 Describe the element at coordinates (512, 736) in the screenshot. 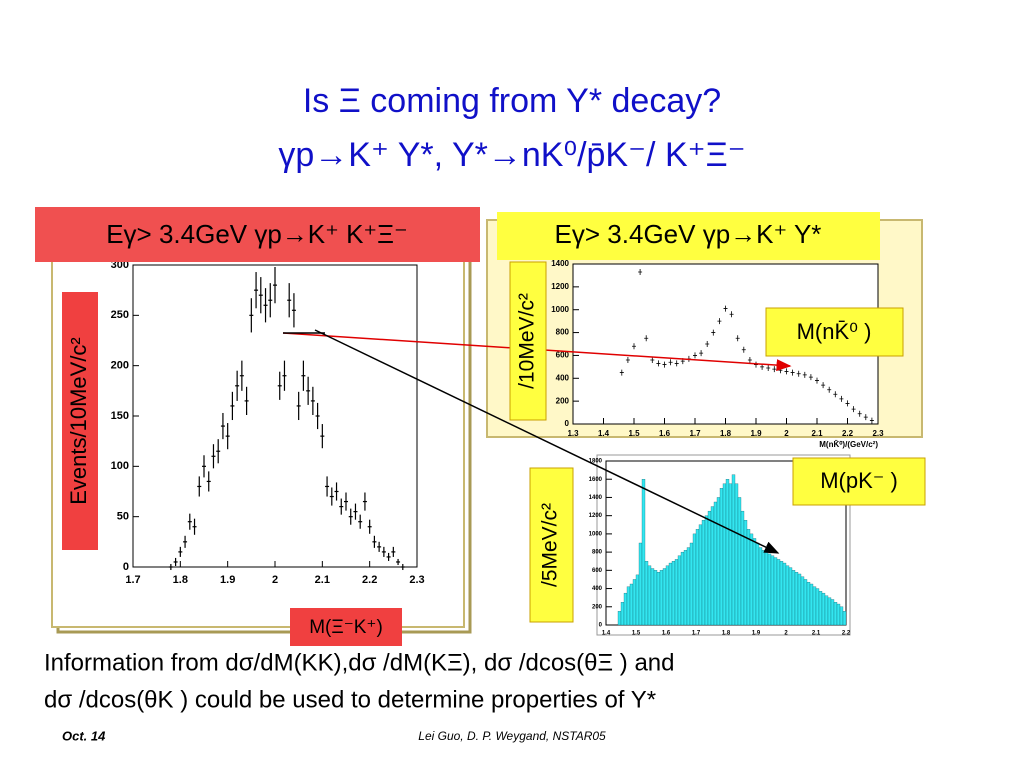

I see `footer-authors: Lei Guo, D. P. Weygand, NSTAR05` at that location.